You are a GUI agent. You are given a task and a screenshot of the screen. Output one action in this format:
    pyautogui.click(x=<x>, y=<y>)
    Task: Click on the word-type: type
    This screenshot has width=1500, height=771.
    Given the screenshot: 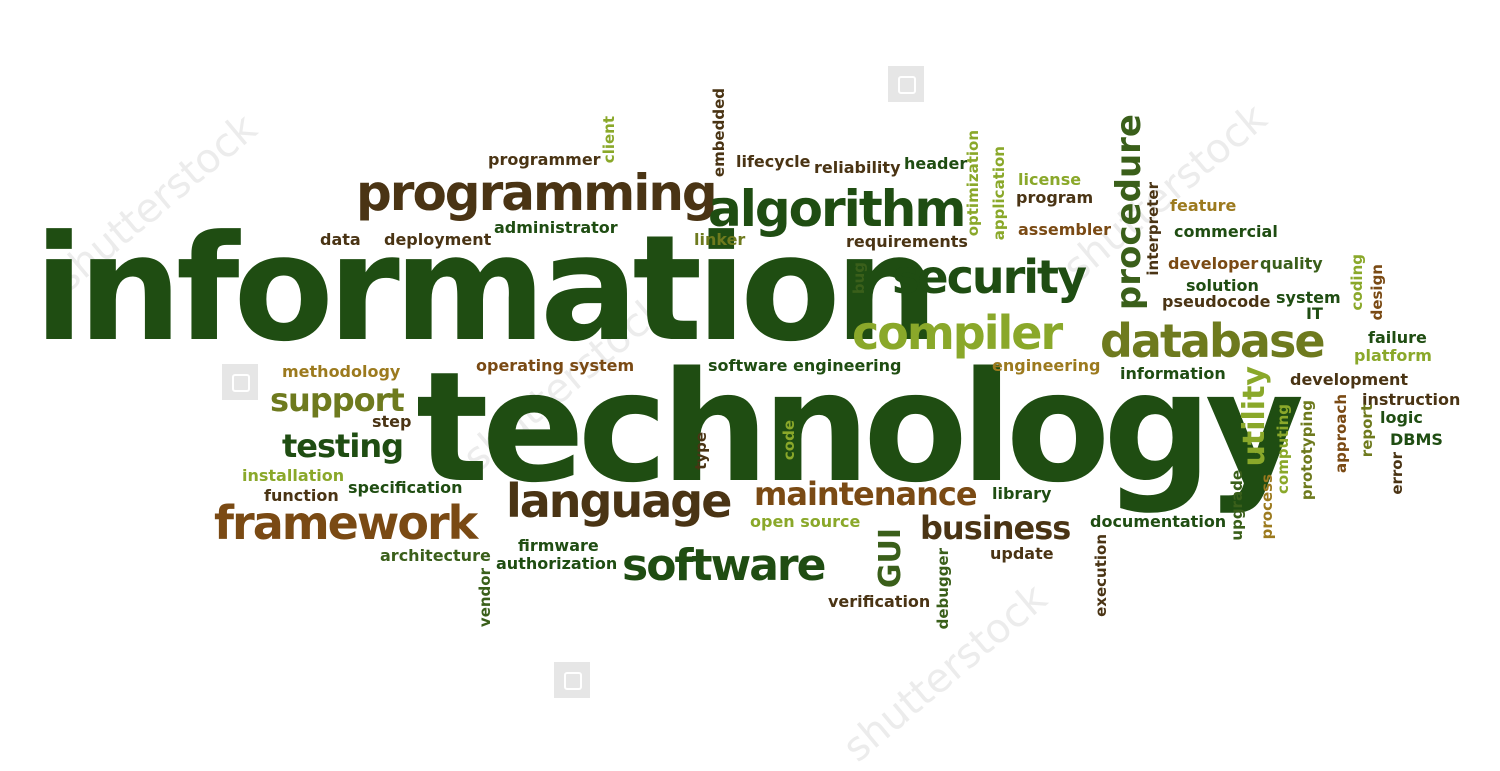 What is the action you would take?
    pyautogui.click(x=701, y=451)
    